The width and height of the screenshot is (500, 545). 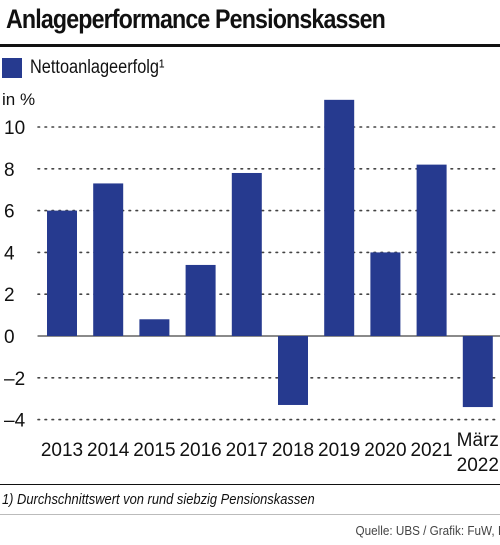 What do you see at coordinates (293, 450) in the screenshot?
I see `x-tick-label: 2018` at bounding box center [293, 450].